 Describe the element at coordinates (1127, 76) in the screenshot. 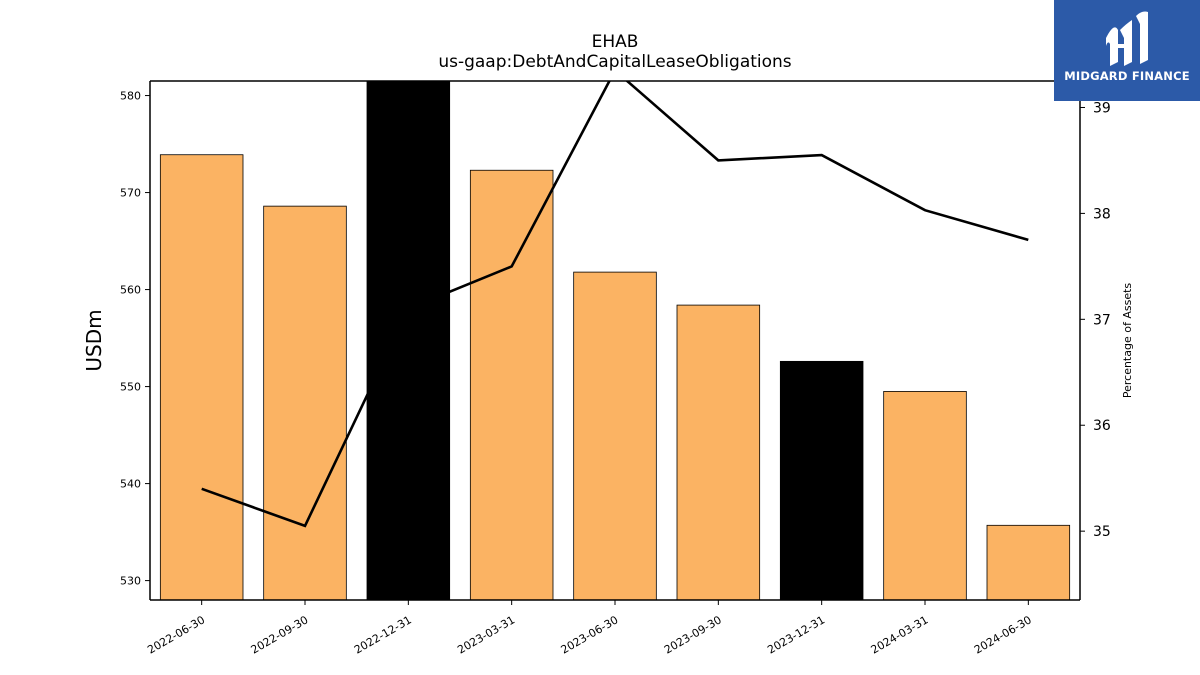

I see `logo-name: MIDGARD FINANCE` at that location.